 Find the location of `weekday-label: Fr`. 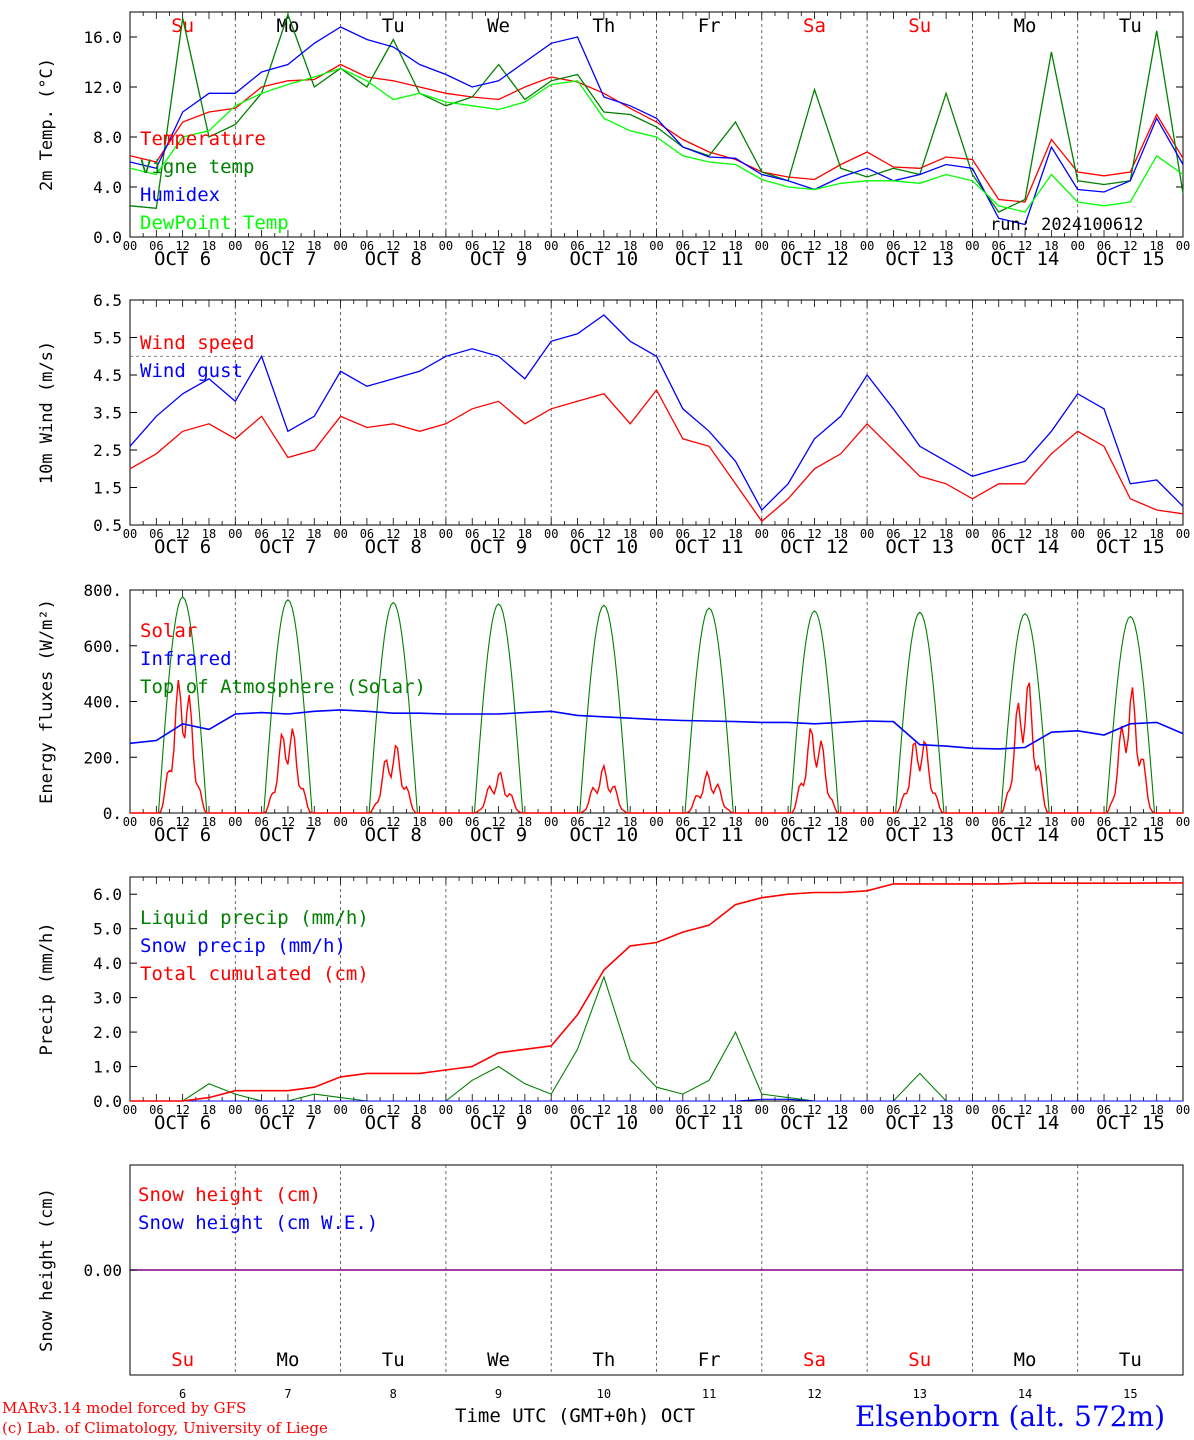

weekday-label: Fr is located at coordinates (709, 26).